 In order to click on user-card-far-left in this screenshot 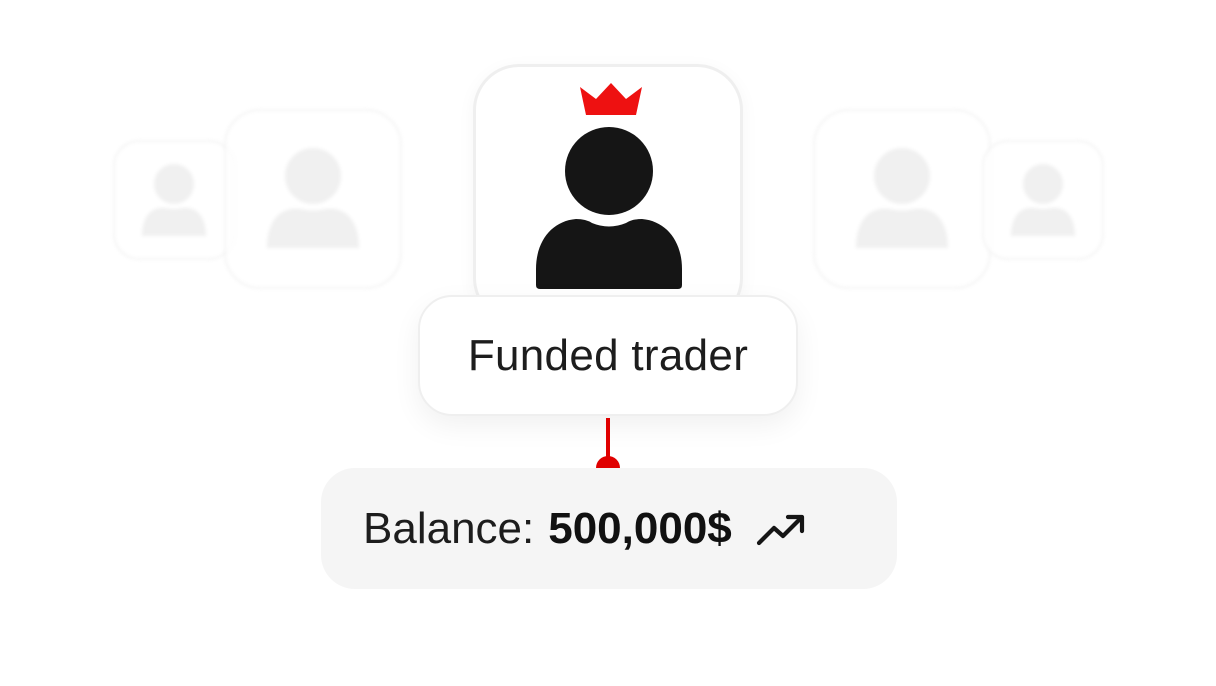, I will do `click(174, 200)`.